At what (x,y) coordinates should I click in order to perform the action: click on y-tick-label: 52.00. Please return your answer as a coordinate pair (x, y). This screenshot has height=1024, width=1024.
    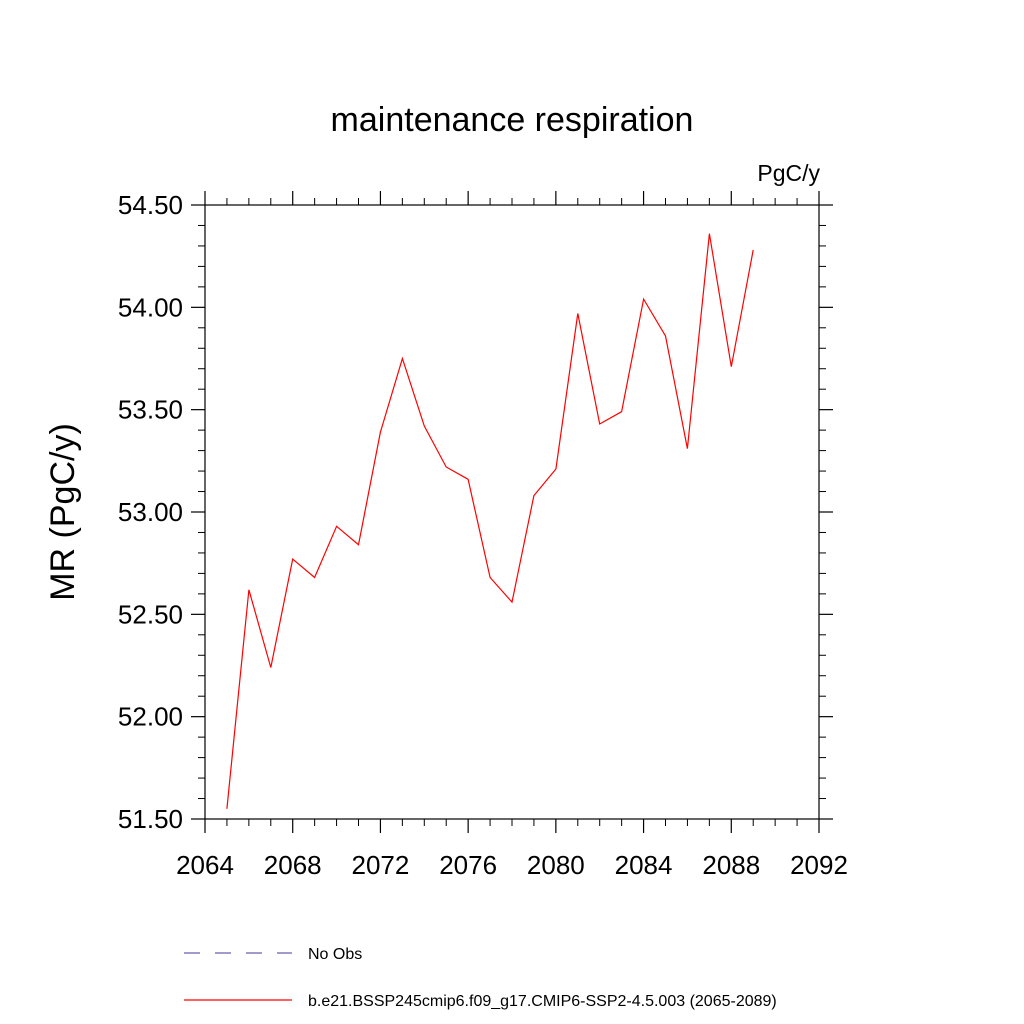
    Looking at the image, I should click on (150, 717).